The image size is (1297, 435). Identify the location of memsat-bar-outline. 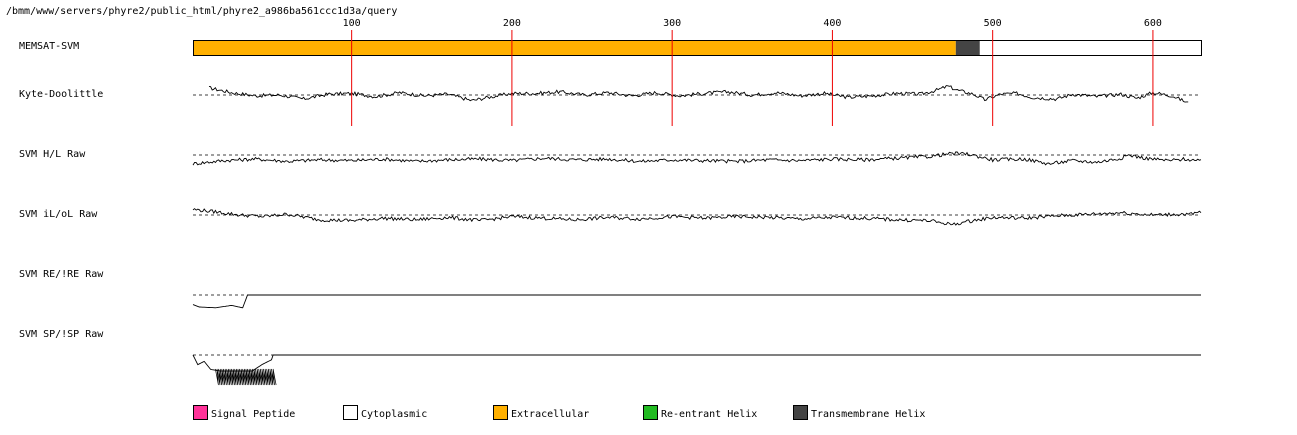
(697, 48).